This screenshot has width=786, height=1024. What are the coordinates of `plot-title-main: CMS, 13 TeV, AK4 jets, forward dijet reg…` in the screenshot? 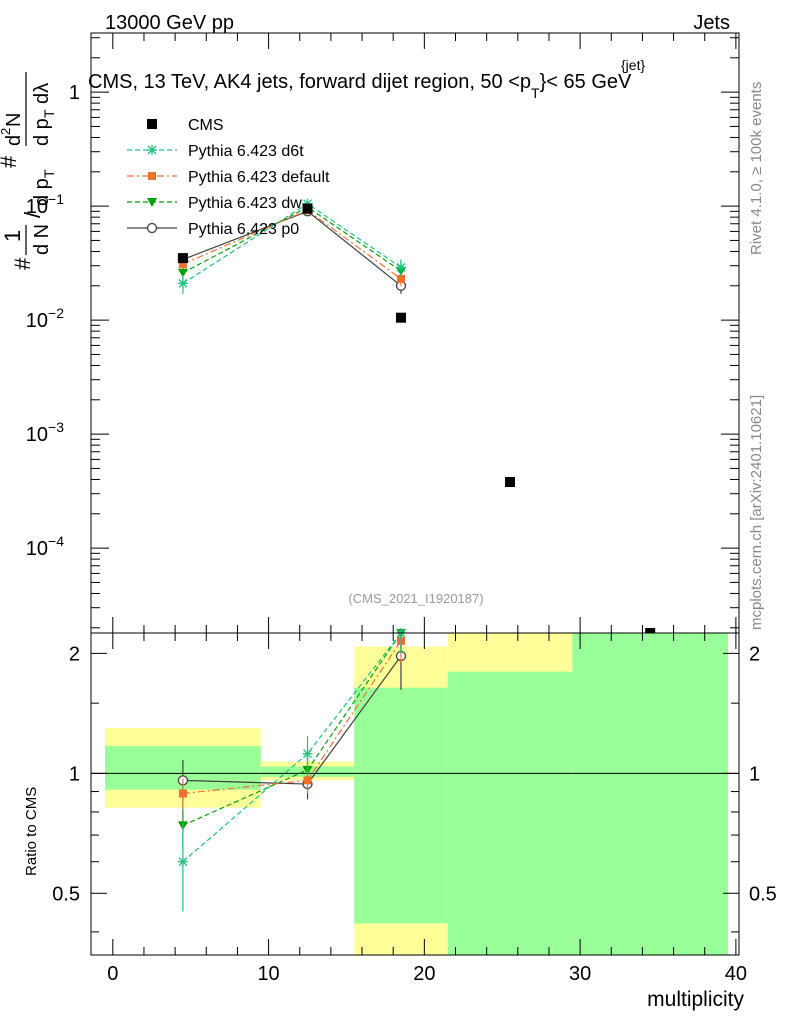 It's located at (309, 82).